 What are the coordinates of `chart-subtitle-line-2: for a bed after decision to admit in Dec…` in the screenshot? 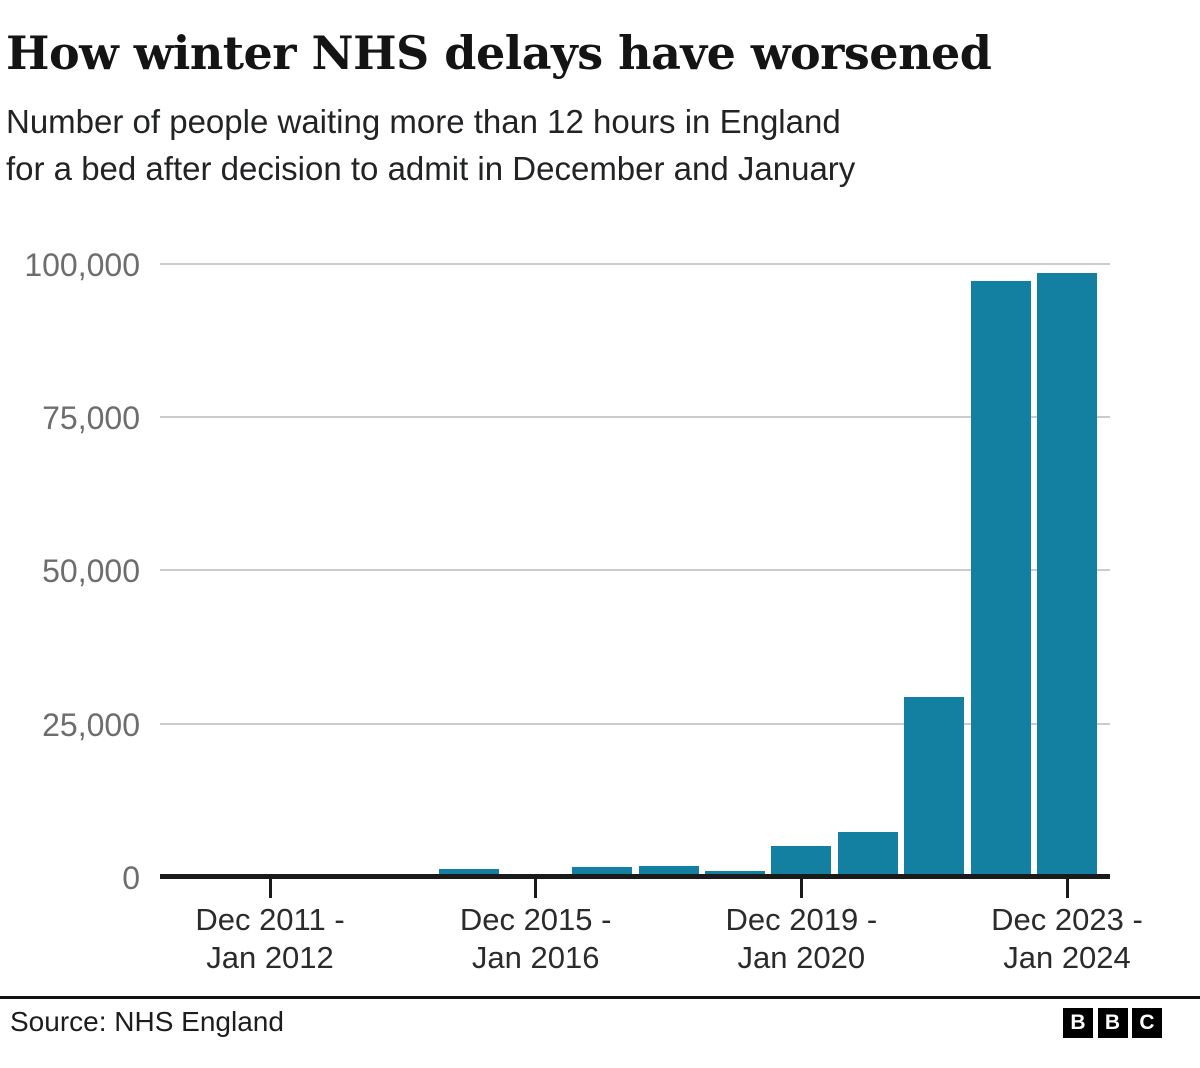 It's located at (431, 168).